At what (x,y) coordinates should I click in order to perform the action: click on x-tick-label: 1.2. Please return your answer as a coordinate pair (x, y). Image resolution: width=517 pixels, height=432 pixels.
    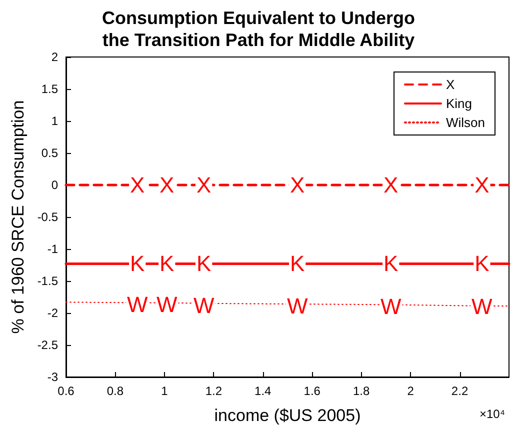
    Looking at the image, I should click on (213, 391).